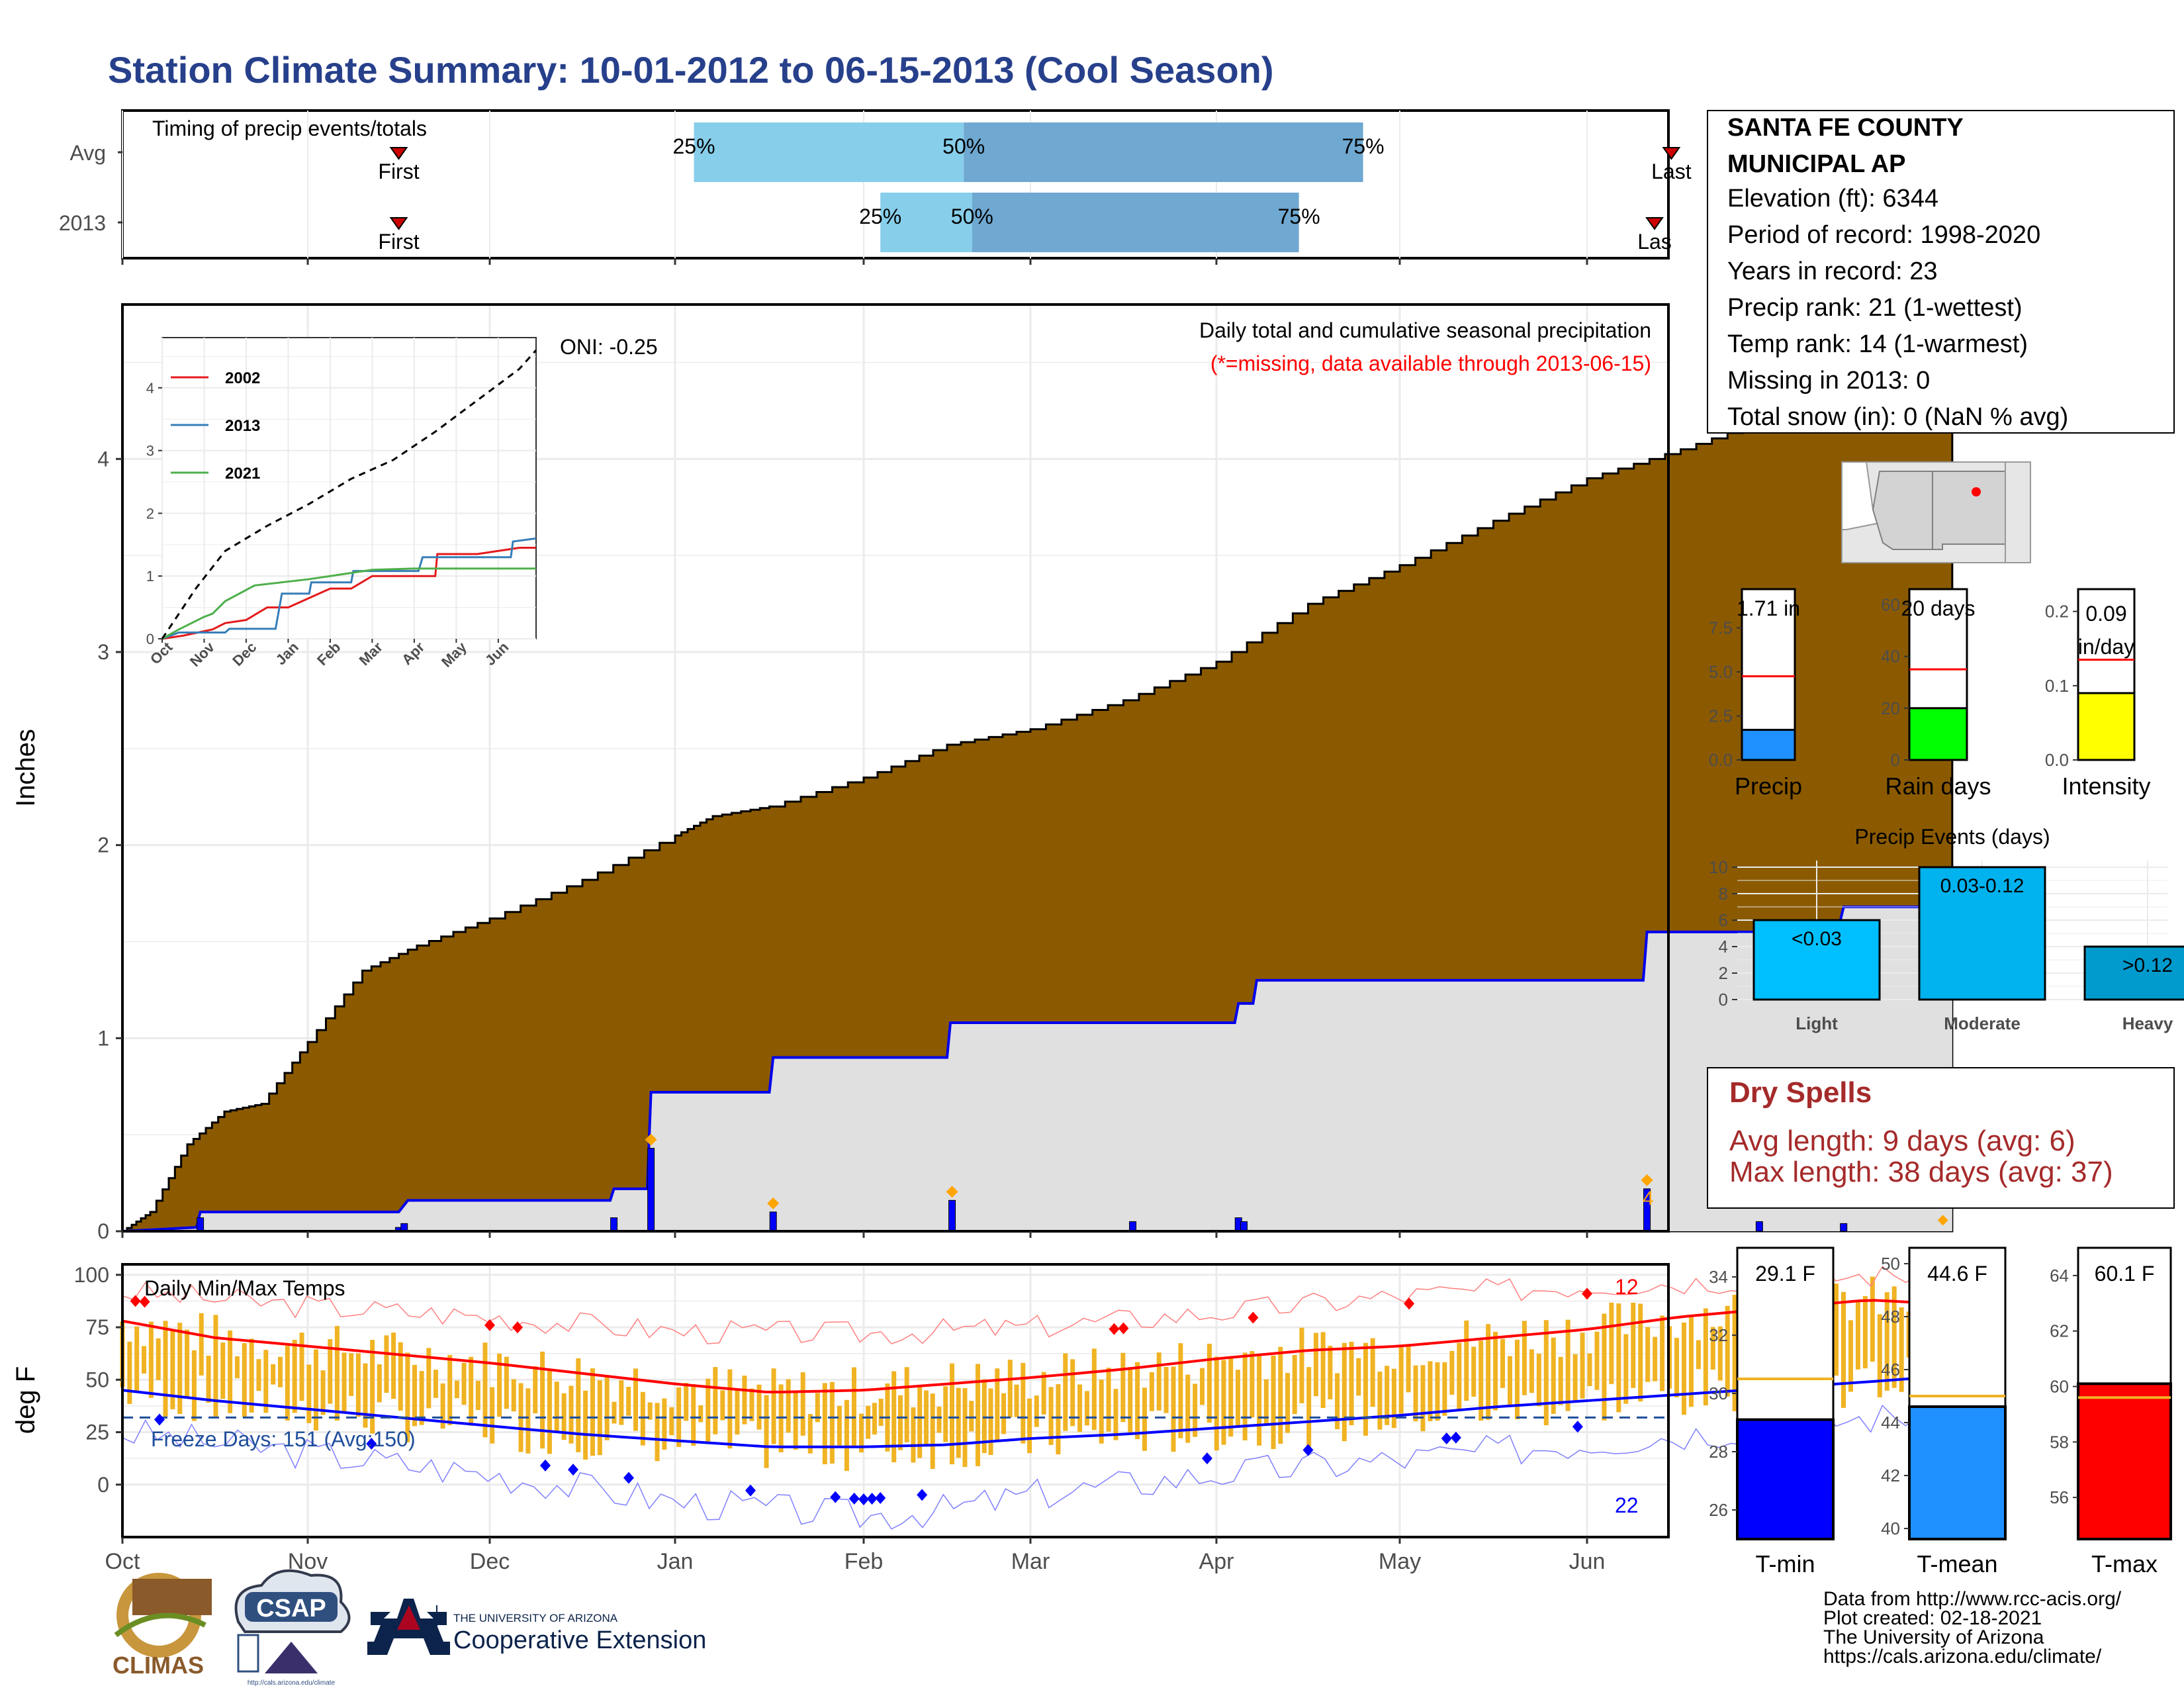 Image resolution: width=2184 pixels, height=1688 pixels. I want to click on avg-max-line, so click(1037, 1346).